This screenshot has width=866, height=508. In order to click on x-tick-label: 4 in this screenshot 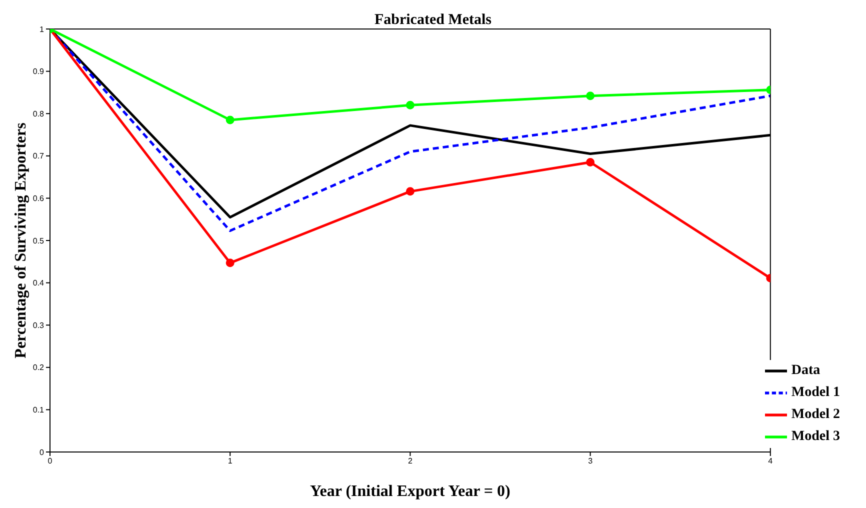, I will do `click(771, 461)`.